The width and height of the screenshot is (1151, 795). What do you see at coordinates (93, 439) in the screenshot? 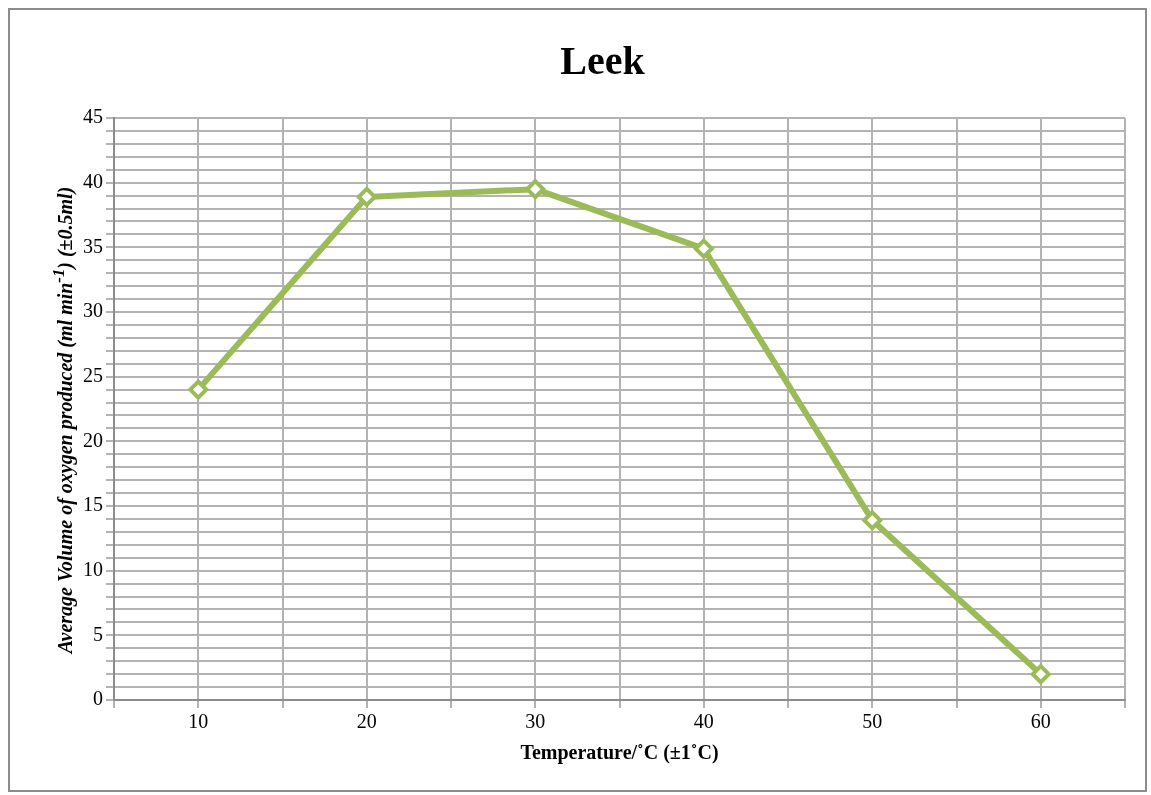
I see `y-tick-label: 20` at bounding box center [93, 439].